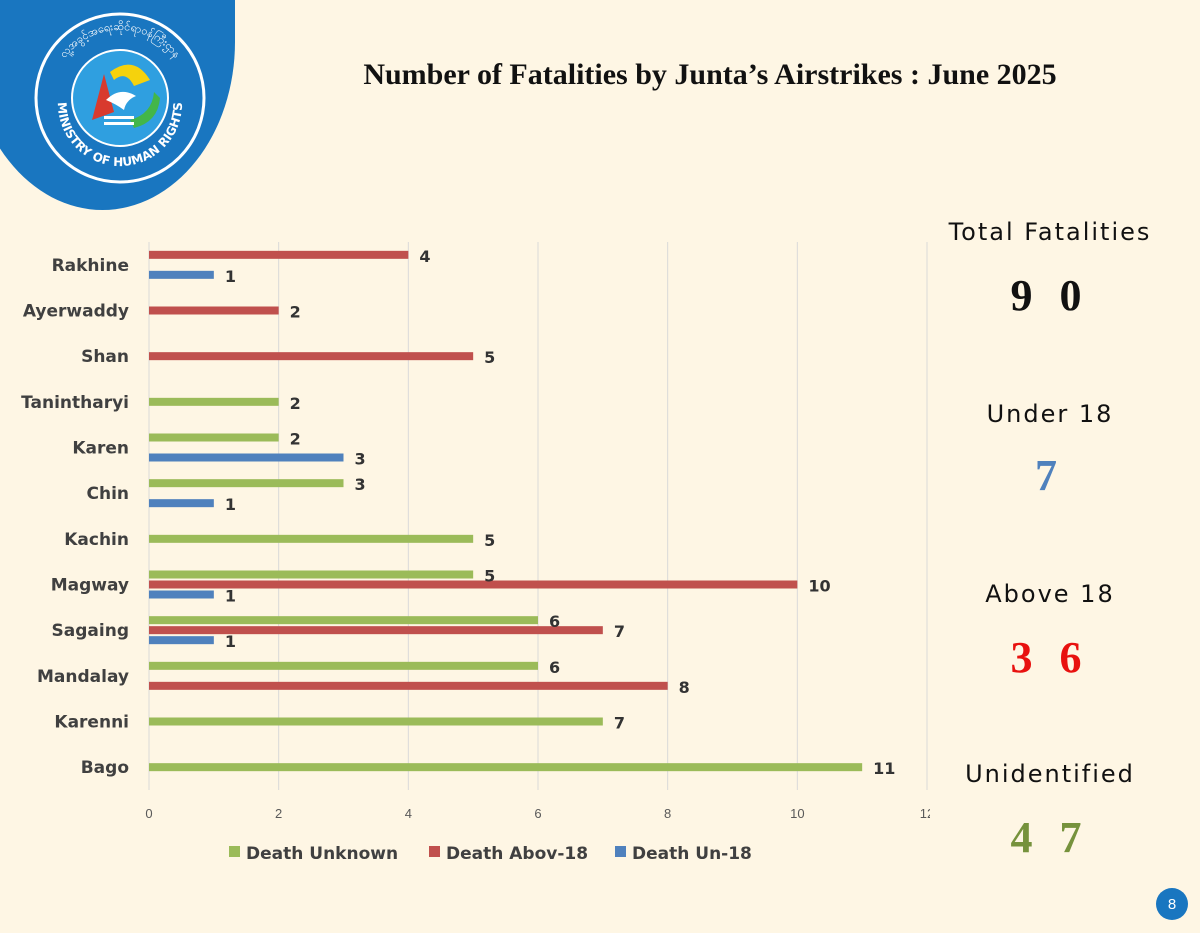 Image resolution: width=1200 pixels, height=933 pixels. What do you see at coordinates (408, 813) in the screenshot?
I see `x-tick-label: 4` at bounding box center [408, 813].